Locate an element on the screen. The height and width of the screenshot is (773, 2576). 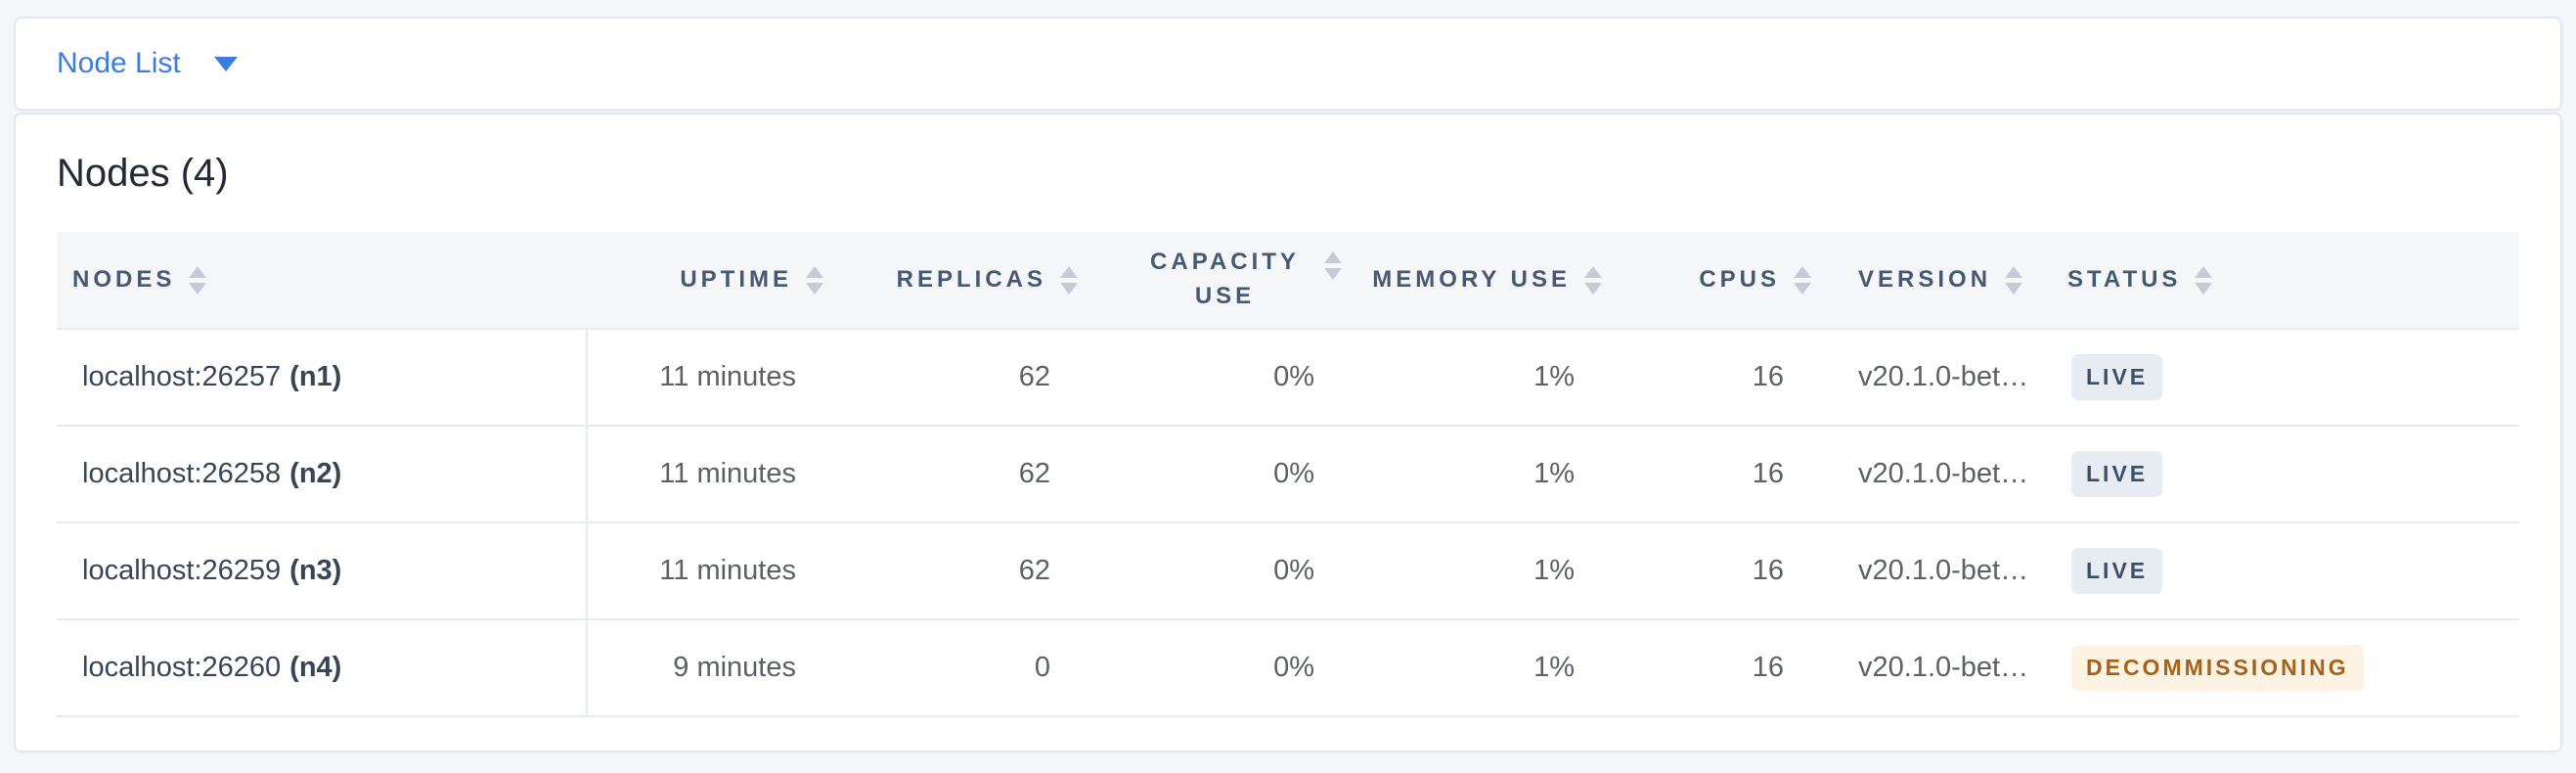
view-mode-dropdown: Node List is located at coordinates (147, 63).